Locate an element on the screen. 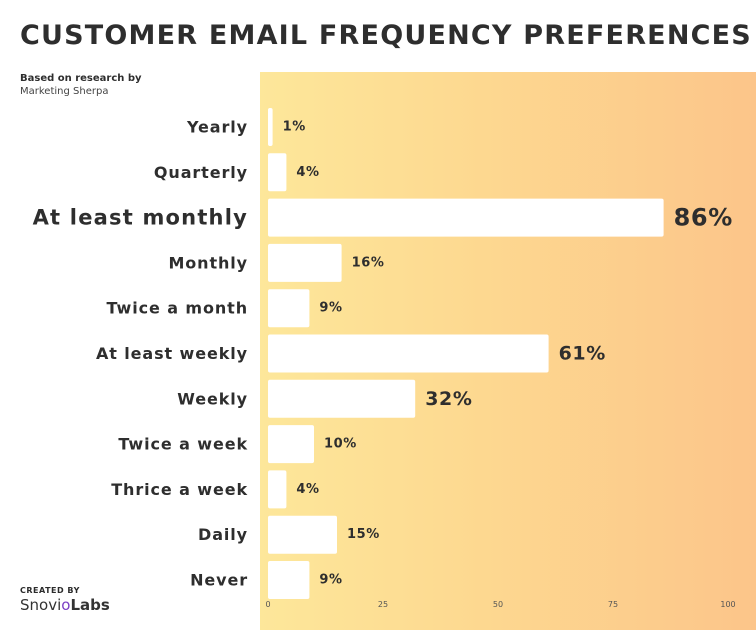  category-label: Twice a month is located at coordinates (178, 308).